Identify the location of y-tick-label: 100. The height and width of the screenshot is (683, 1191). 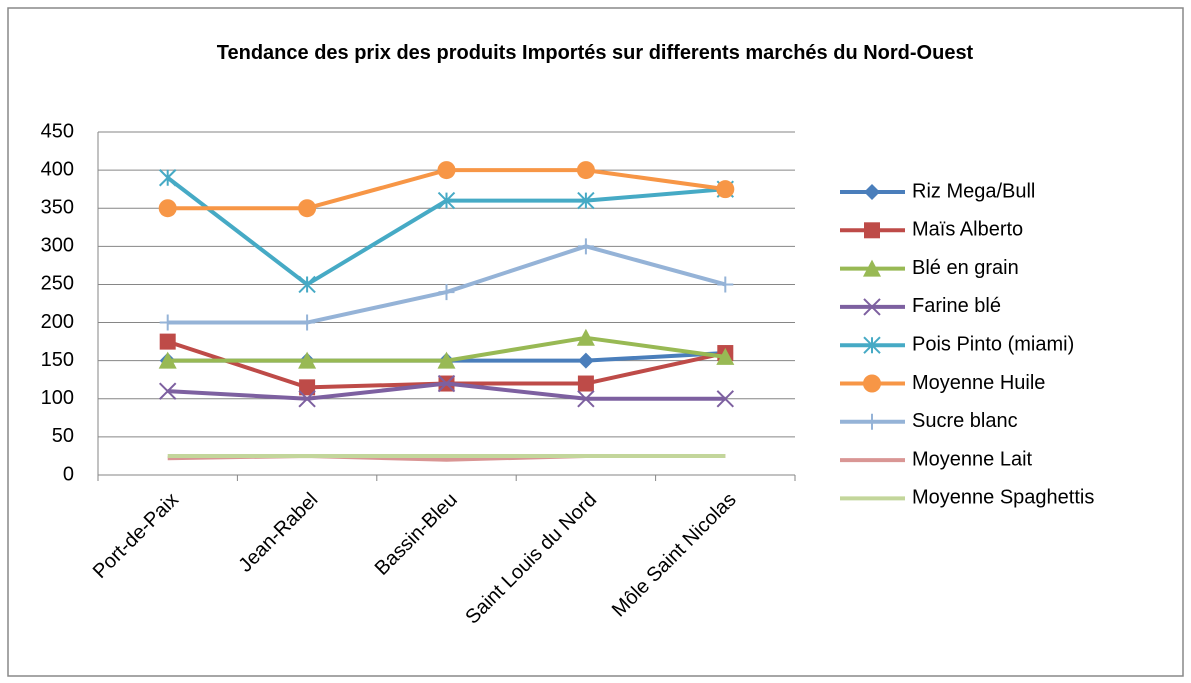
(57, 398).